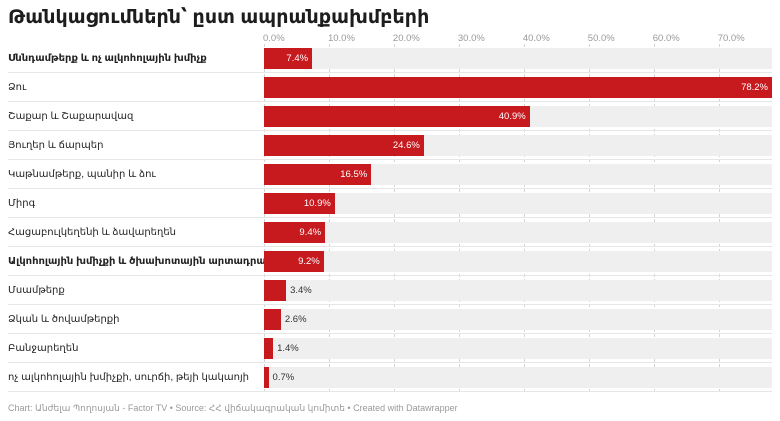  Describe the element at coordinates (317, 203) in the screenshot. I see `bar-value-label: 10.9%` at that location.